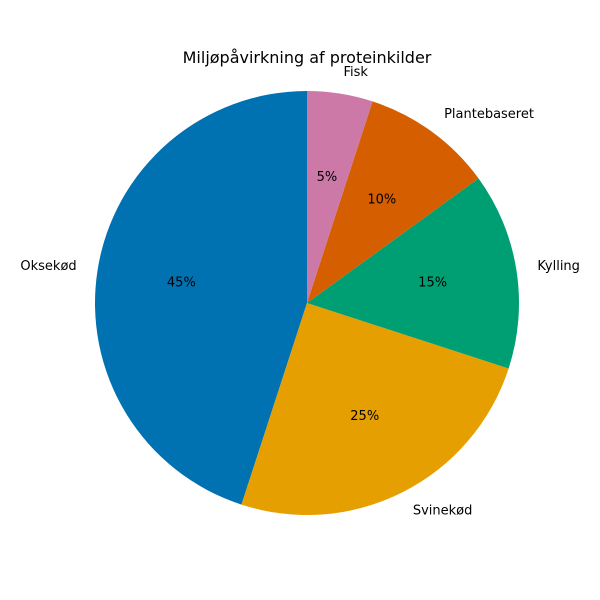 Image resolution: width=600 pixels, height=600 pixels. I want to click on slice-label-kylling: Kylling, so click(558, 266).